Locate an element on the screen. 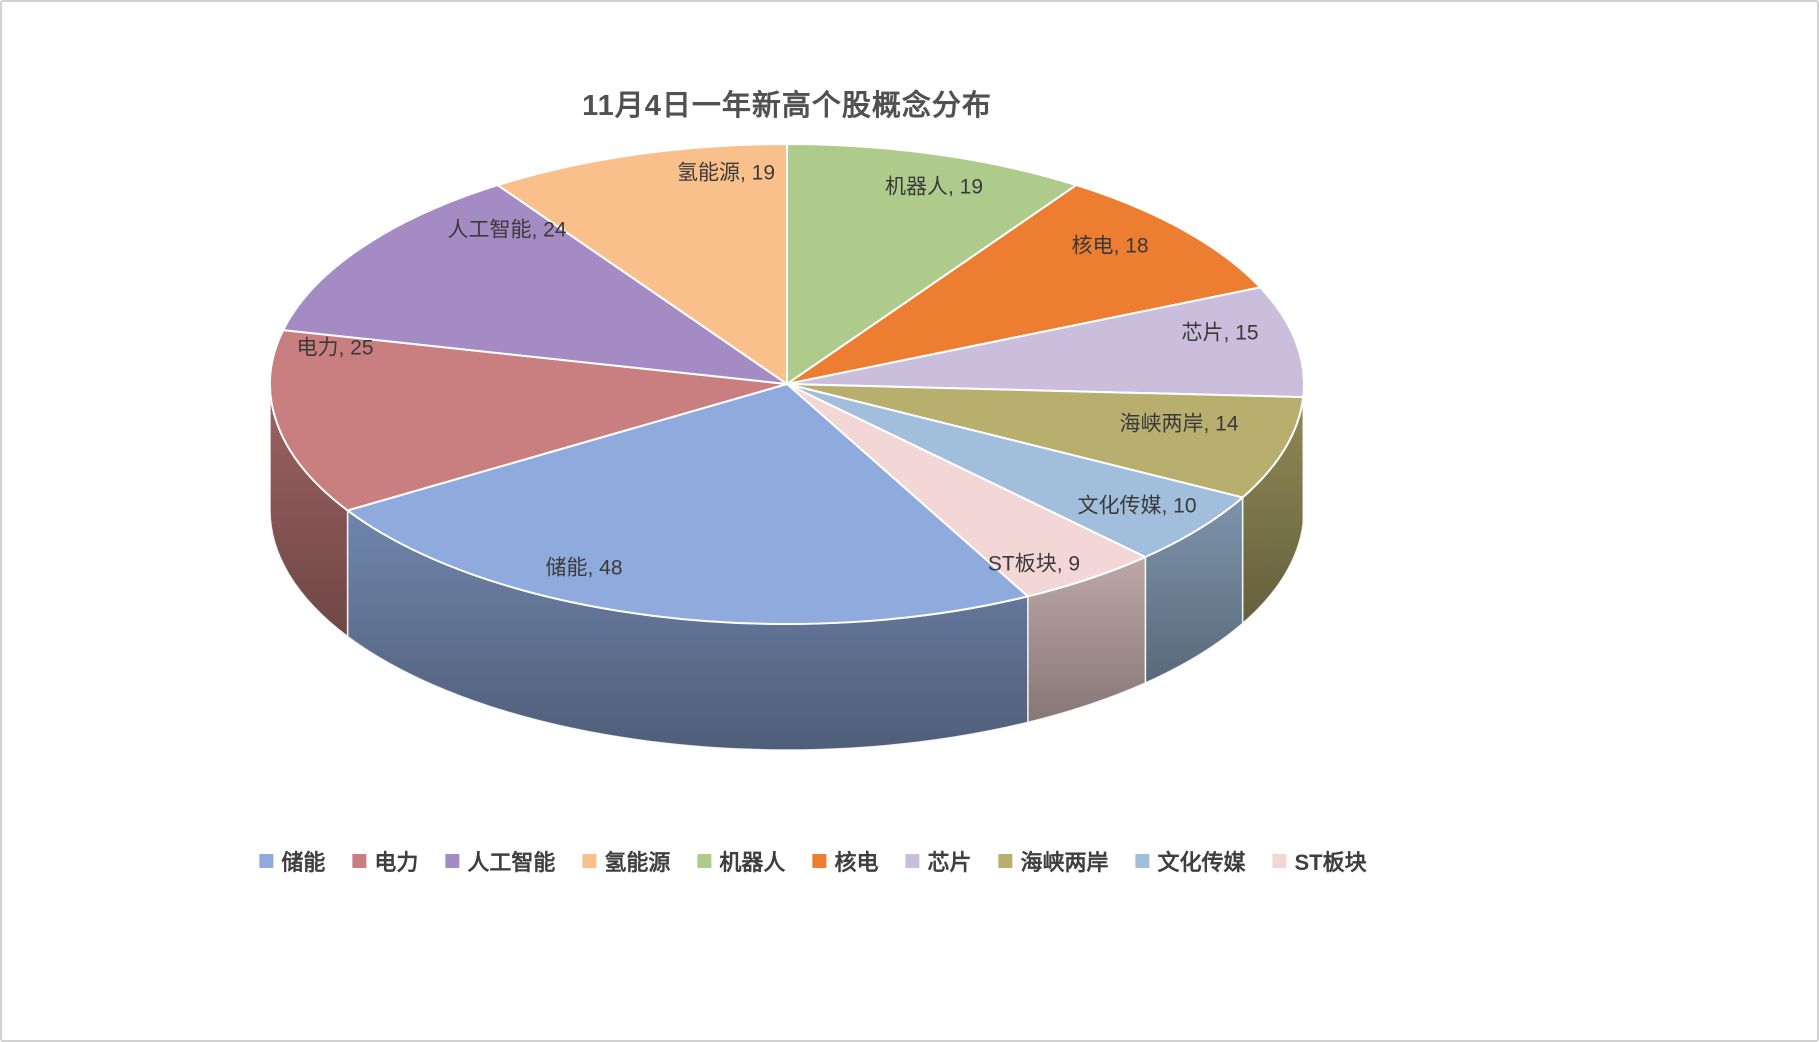 The image size is (1819, 1042). legend-item: 海峡两岸 is located at coordinates (1053, 861).